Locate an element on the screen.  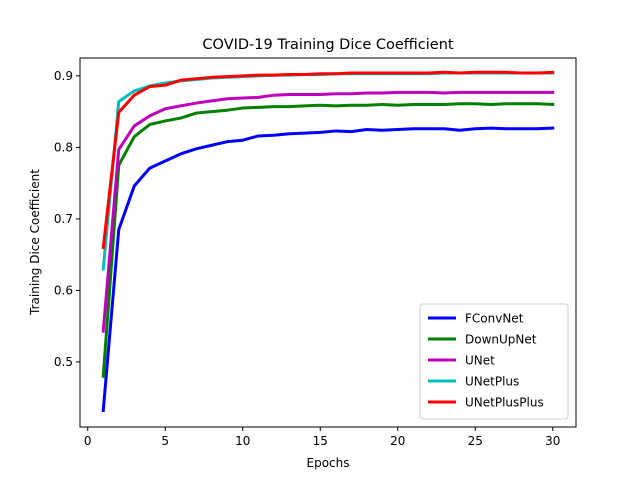
legend-label-unet: UNet is located at coordinates (480, 361).